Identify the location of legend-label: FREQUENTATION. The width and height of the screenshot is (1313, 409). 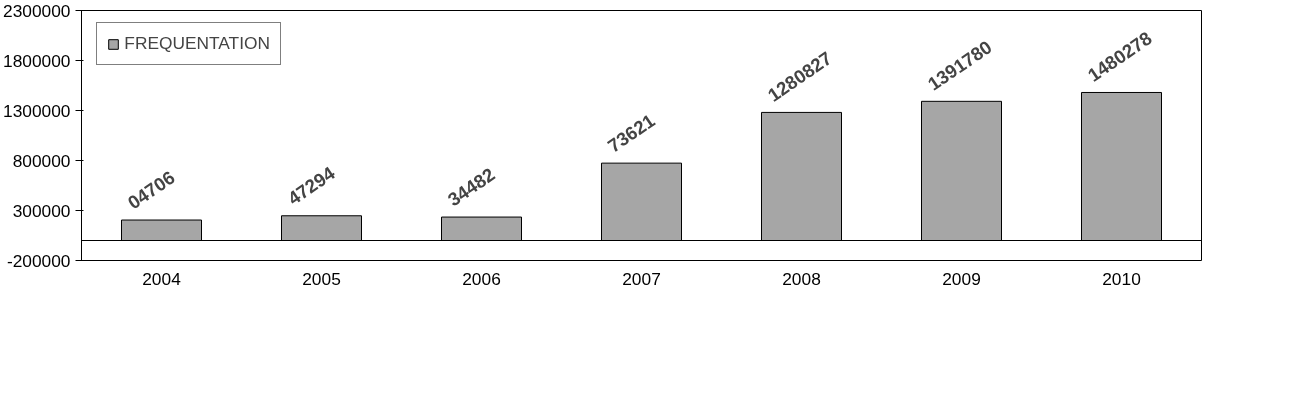
(197, 43).